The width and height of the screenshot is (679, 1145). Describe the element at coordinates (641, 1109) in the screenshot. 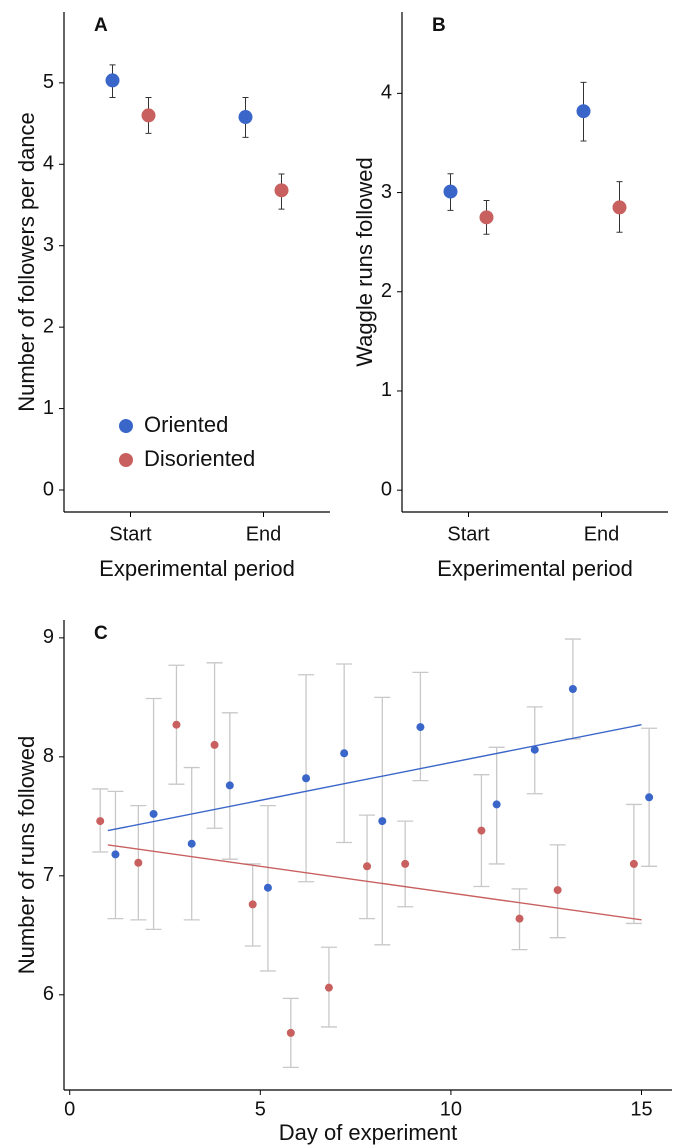

I see `x-tick-label: 15` at that location.